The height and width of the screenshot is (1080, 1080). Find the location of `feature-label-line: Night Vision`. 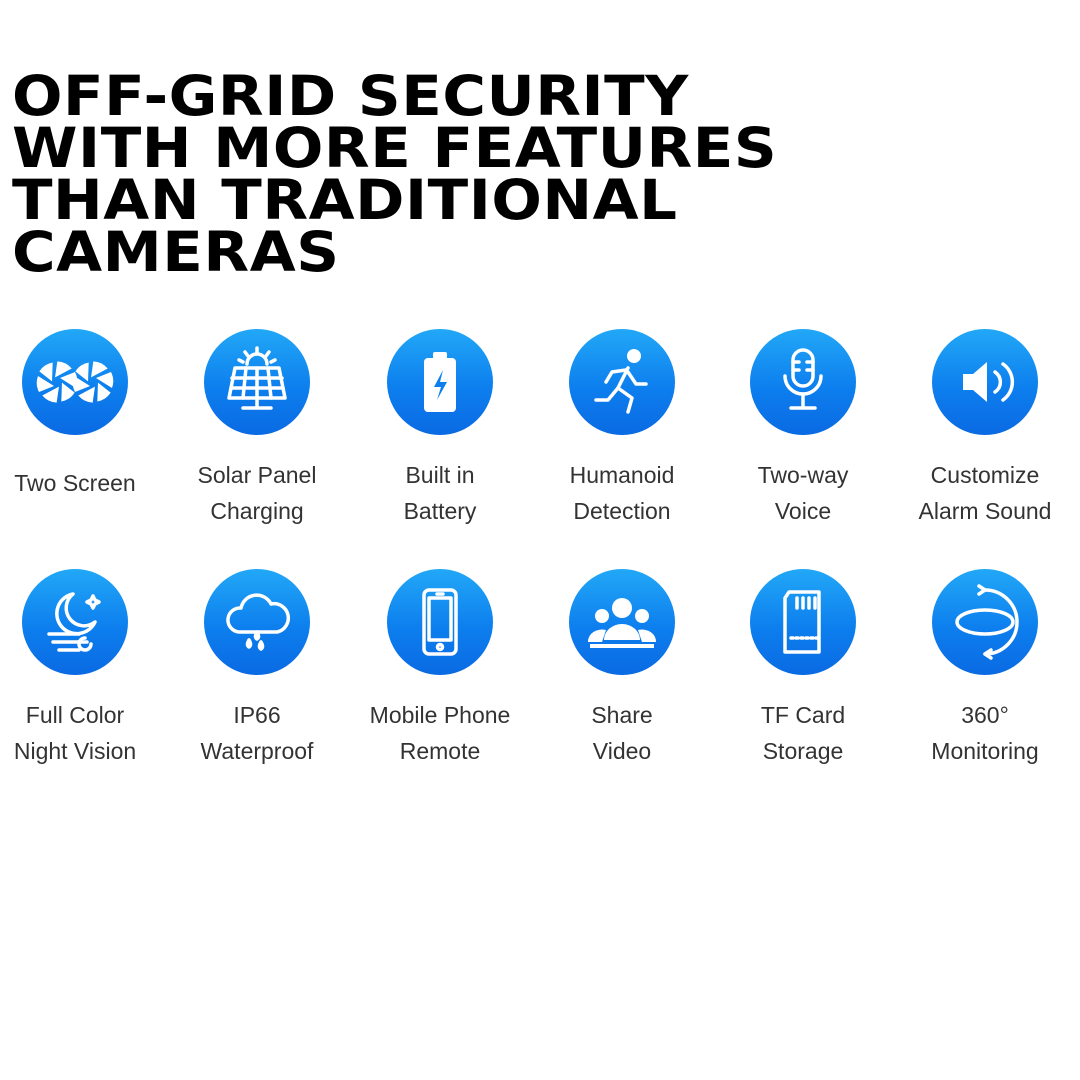

feature-label-line: Night Vision is located at coordinates (75, 751).